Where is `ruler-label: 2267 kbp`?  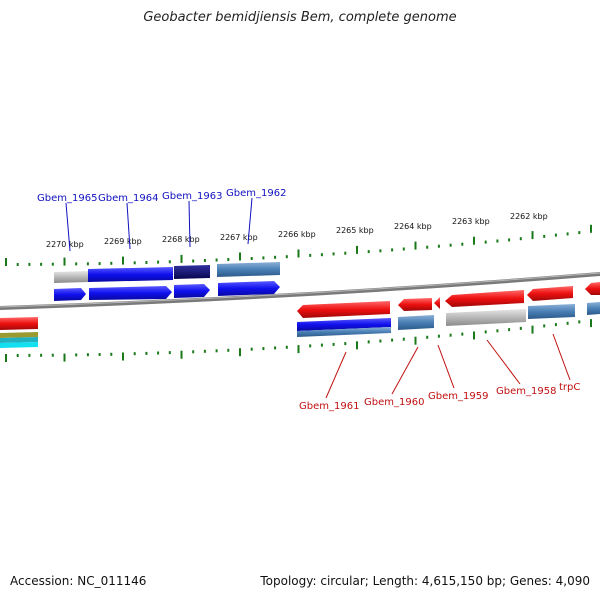 ruler-label: 2267 kbp is located at coordinates (239, 237).